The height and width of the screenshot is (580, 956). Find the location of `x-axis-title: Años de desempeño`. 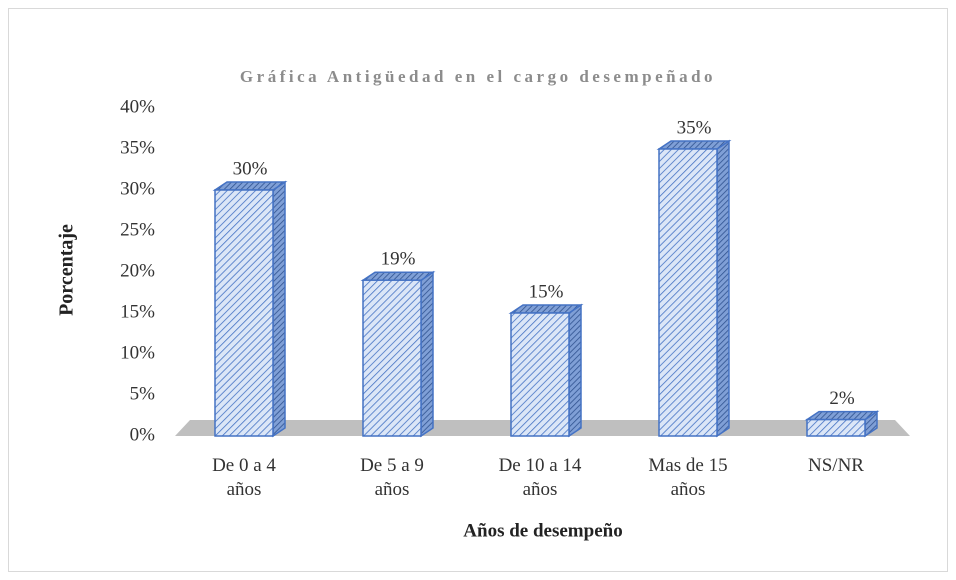

x-axis-title: Años de desempeño is located at coordinates (542, 530).